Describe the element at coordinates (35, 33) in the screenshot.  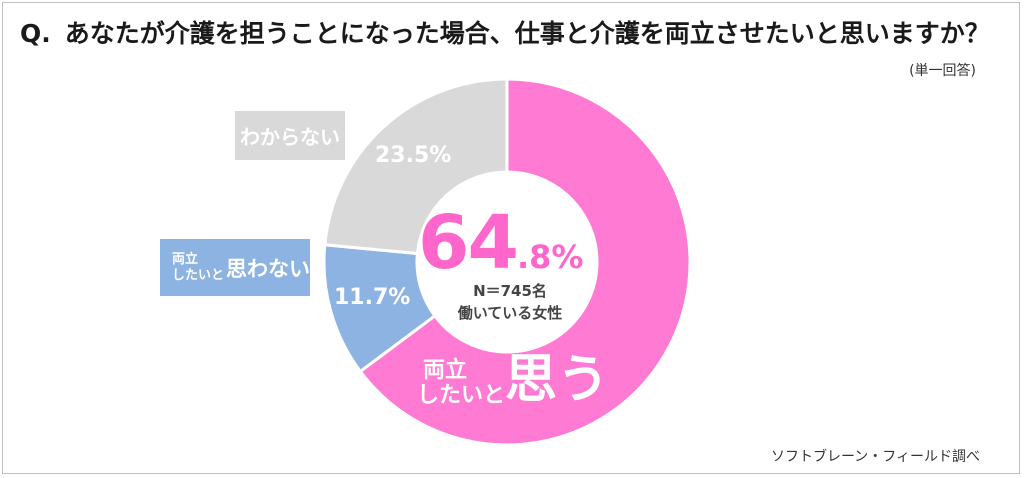
I see `question-mark: Q.` at that location.